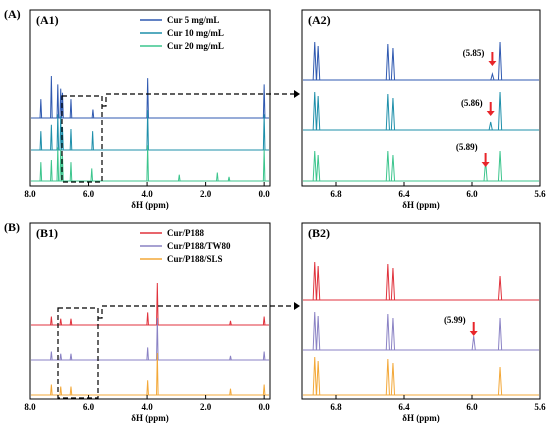 This screenshot has width=550, height=438. I want to click on legend-entry: Cur 20 mg/mL, so click(195, 46).